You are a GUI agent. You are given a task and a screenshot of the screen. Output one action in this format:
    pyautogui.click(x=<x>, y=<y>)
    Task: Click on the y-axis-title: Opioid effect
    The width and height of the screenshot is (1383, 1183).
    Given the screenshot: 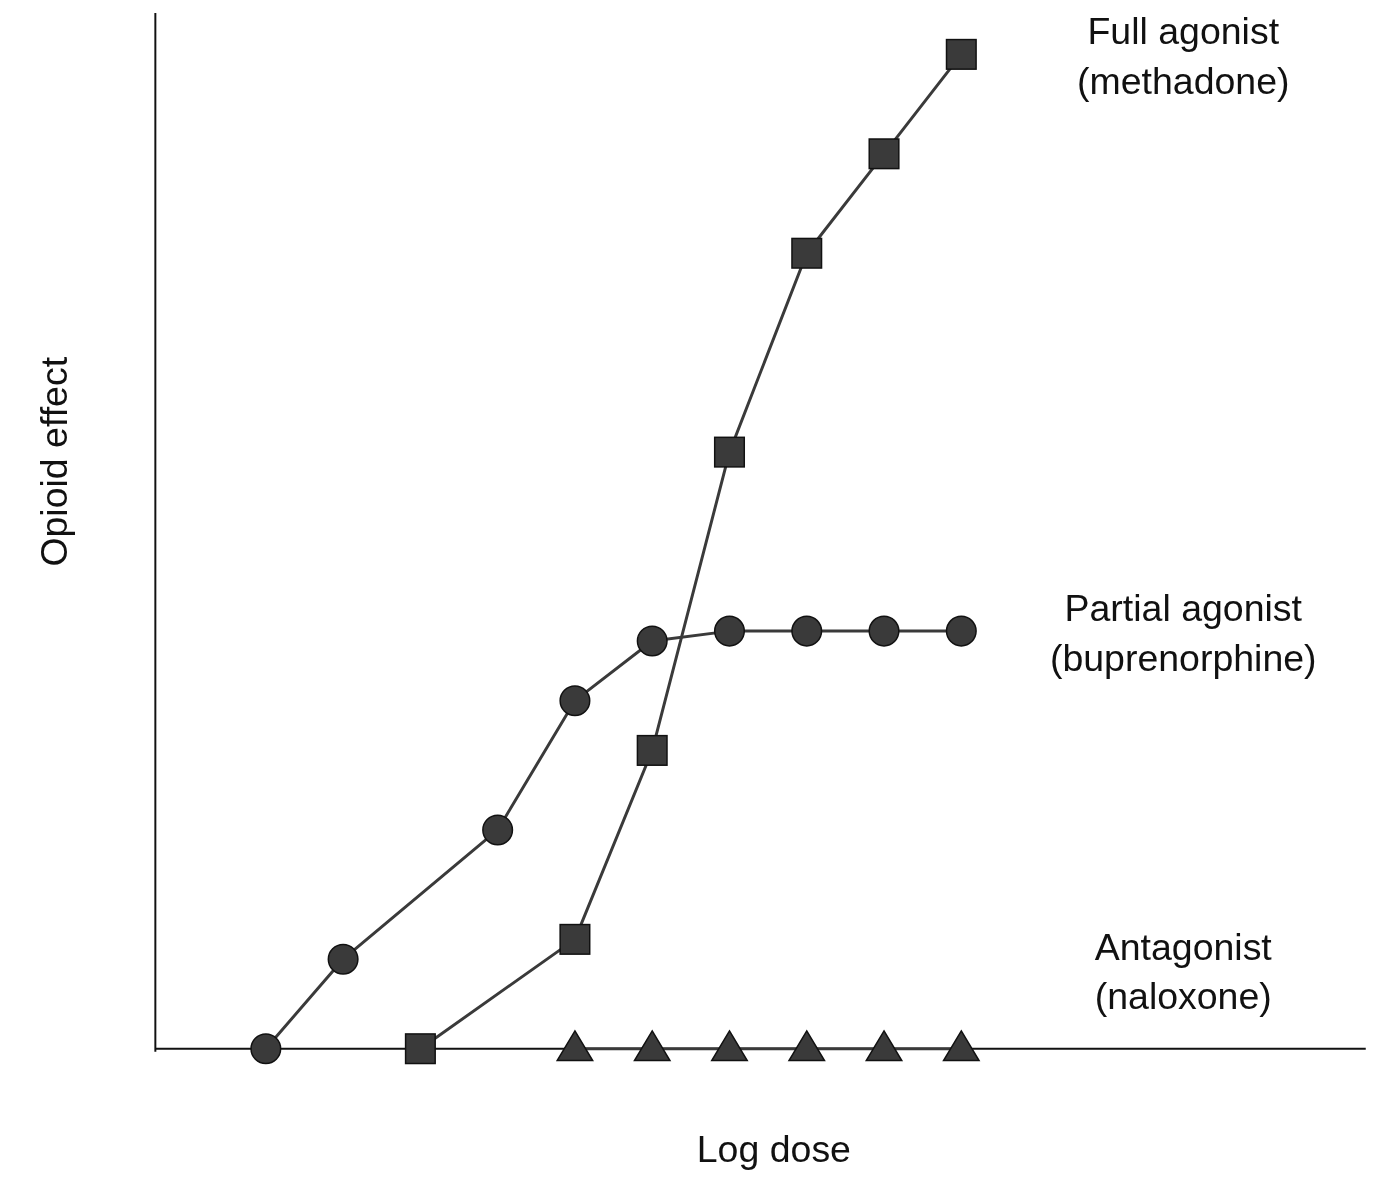 What is the action you would take?
    pyautogui.click(x=53, y=461)
    